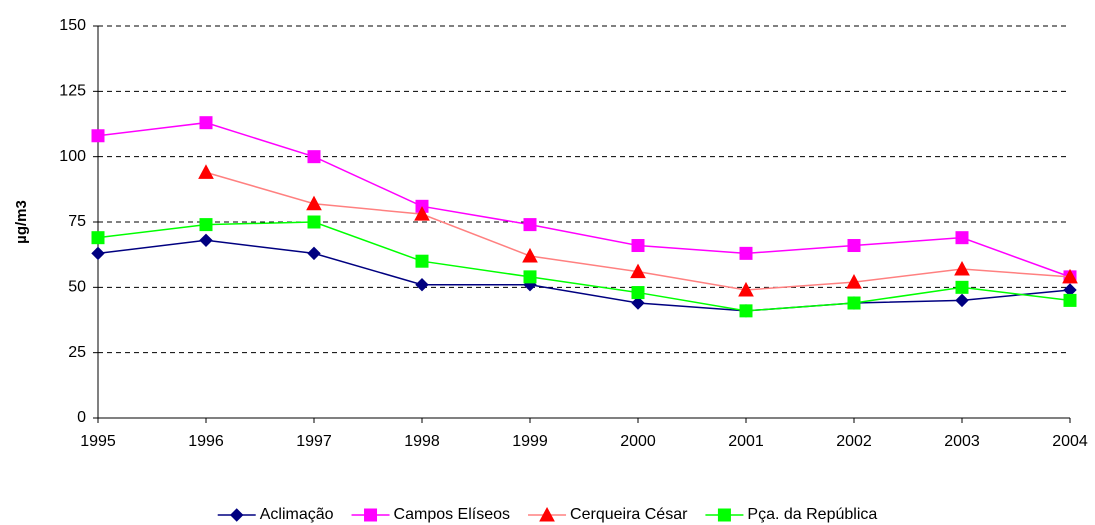 The image size is (1095, 525). What do you see at coordinates (72, 156) in the screenshot?
I see `y-tick-label: 100` at bounding box center [72, 156].